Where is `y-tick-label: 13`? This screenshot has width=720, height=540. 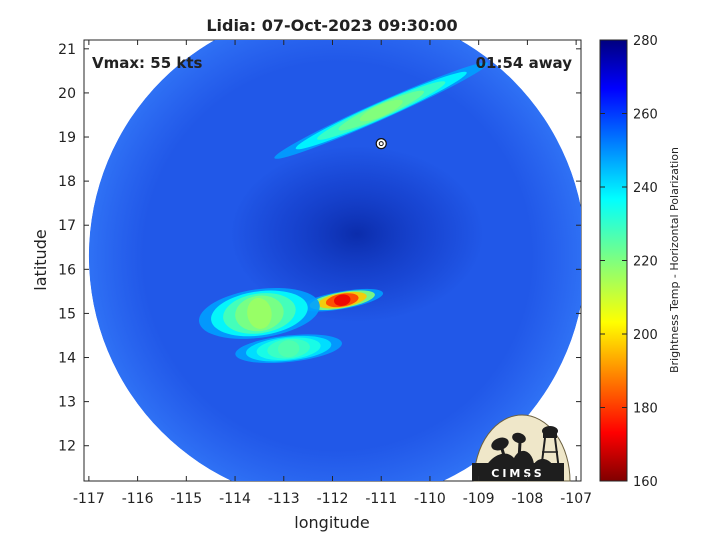
y-tick-label: 13 is located at coordinates (67, 403).